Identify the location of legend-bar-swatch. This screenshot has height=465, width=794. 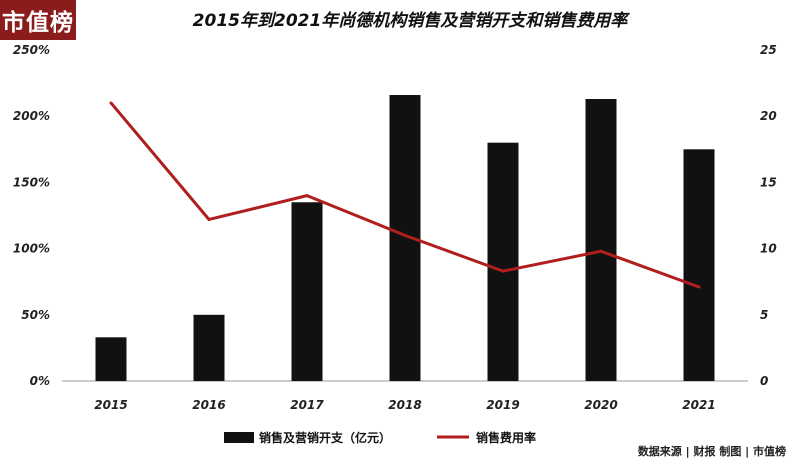
(239, 437).